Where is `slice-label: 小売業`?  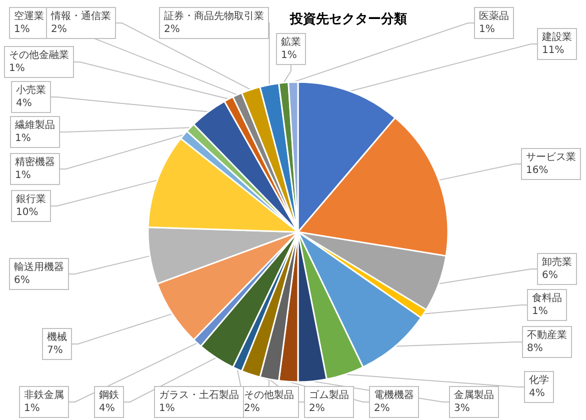
slice-label: 小売業 is located at coordinates (31, 90).